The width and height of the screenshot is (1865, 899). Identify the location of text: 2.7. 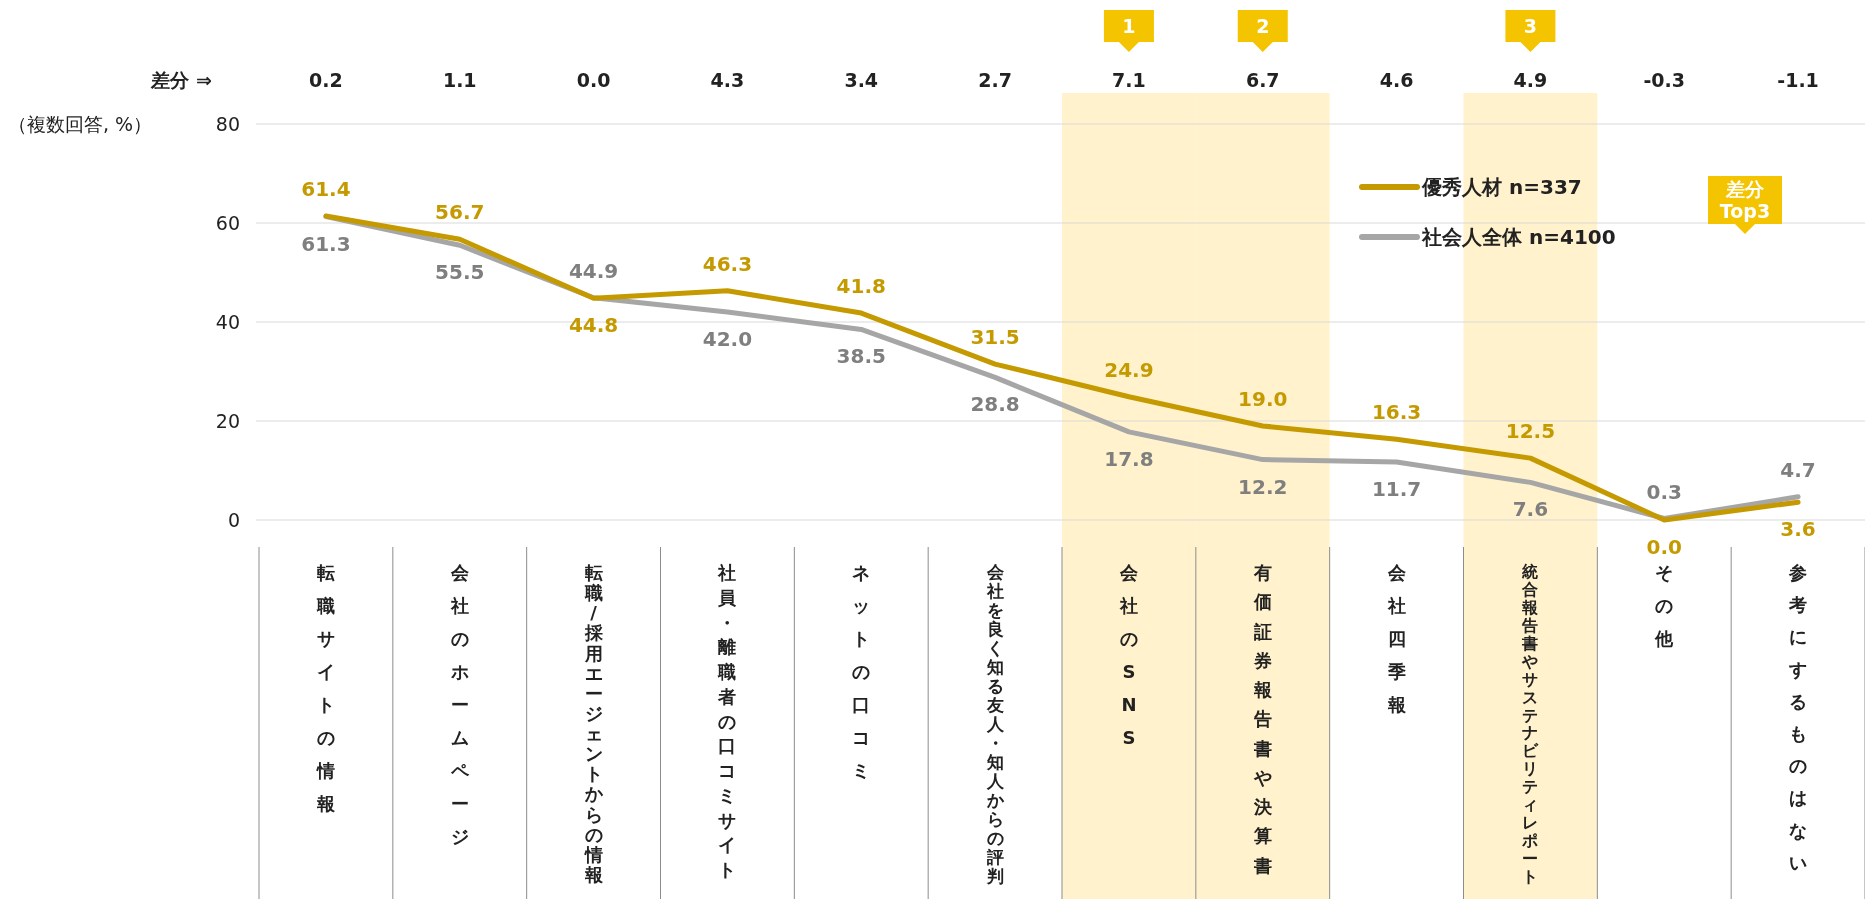
(995, 80).